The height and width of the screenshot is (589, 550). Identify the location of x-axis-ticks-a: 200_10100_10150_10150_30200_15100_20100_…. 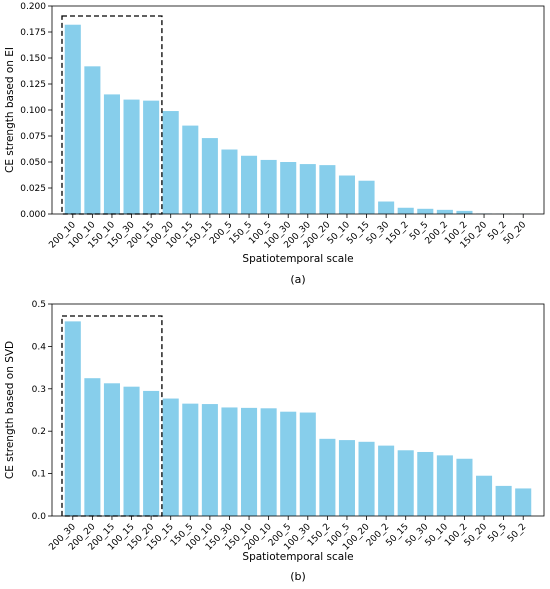
(288, 232).